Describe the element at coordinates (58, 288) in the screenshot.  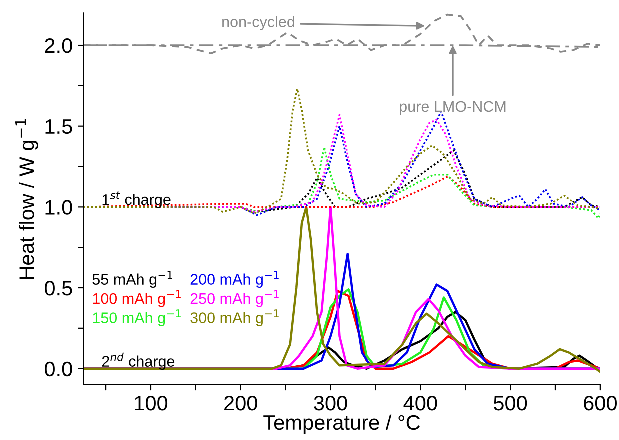
I see `y-tick-label: 0.5` at that location.